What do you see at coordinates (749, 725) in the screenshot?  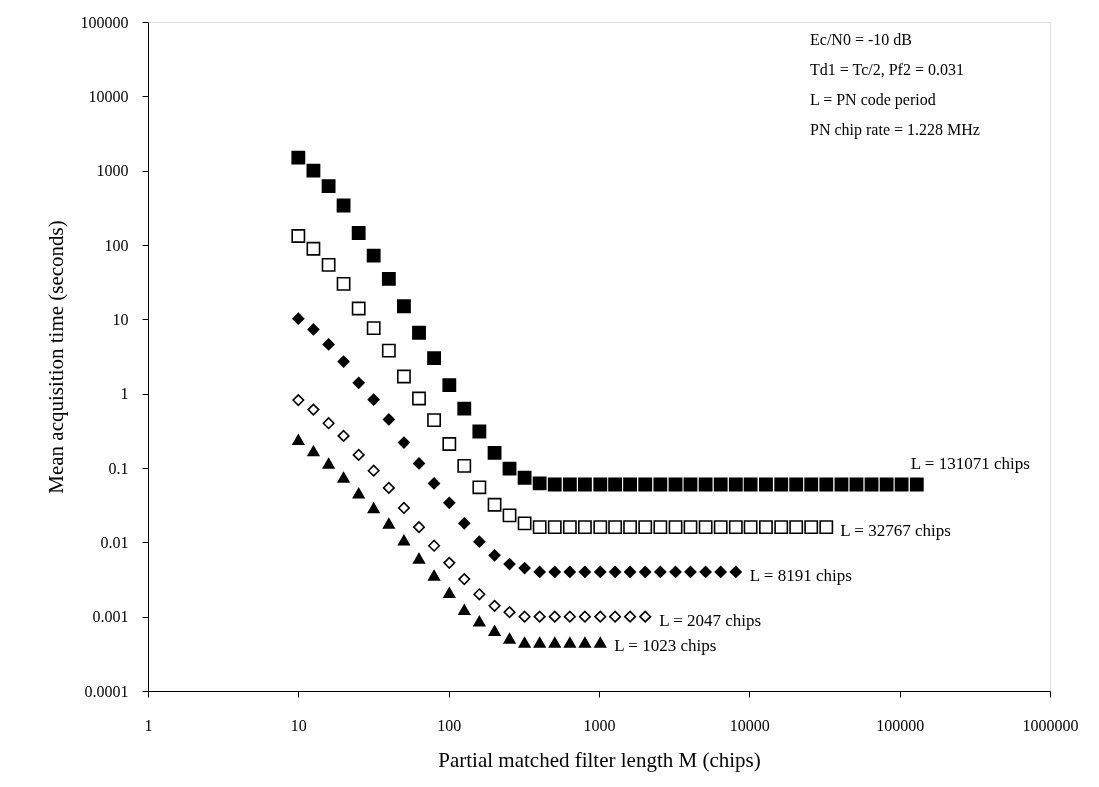 I see `x-tick-label: 10000` at bounding box center [749, 725].